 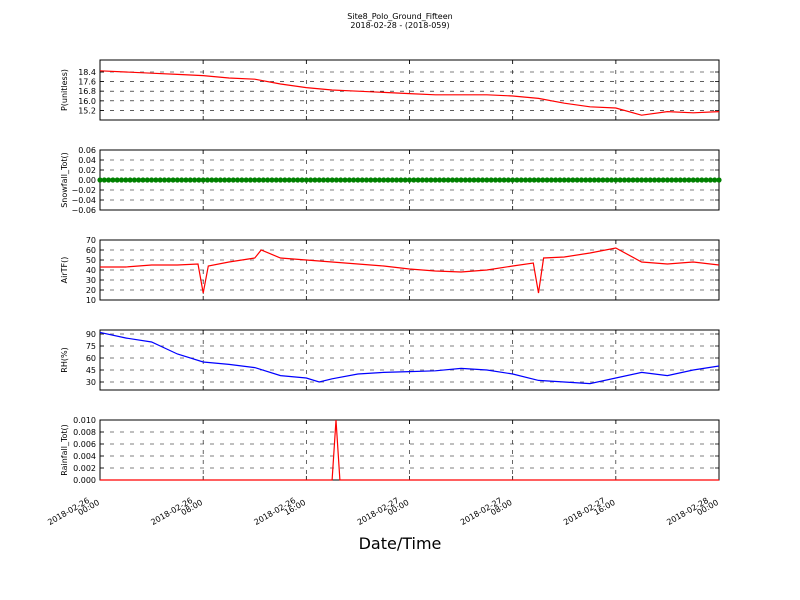 What do you see at coordinates (91, 260) in the screenshot?
I see `y-tick-label: 50` at bounding box center [91, 260].